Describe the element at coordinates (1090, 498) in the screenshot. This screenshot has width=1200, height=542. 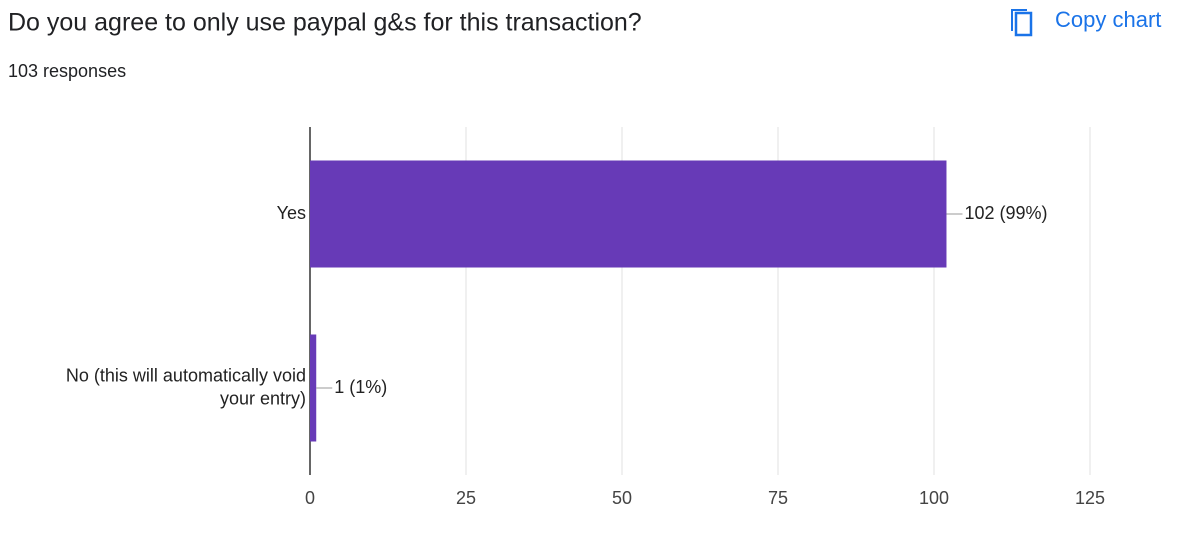
I see `x-tick-label: 125` at that location.